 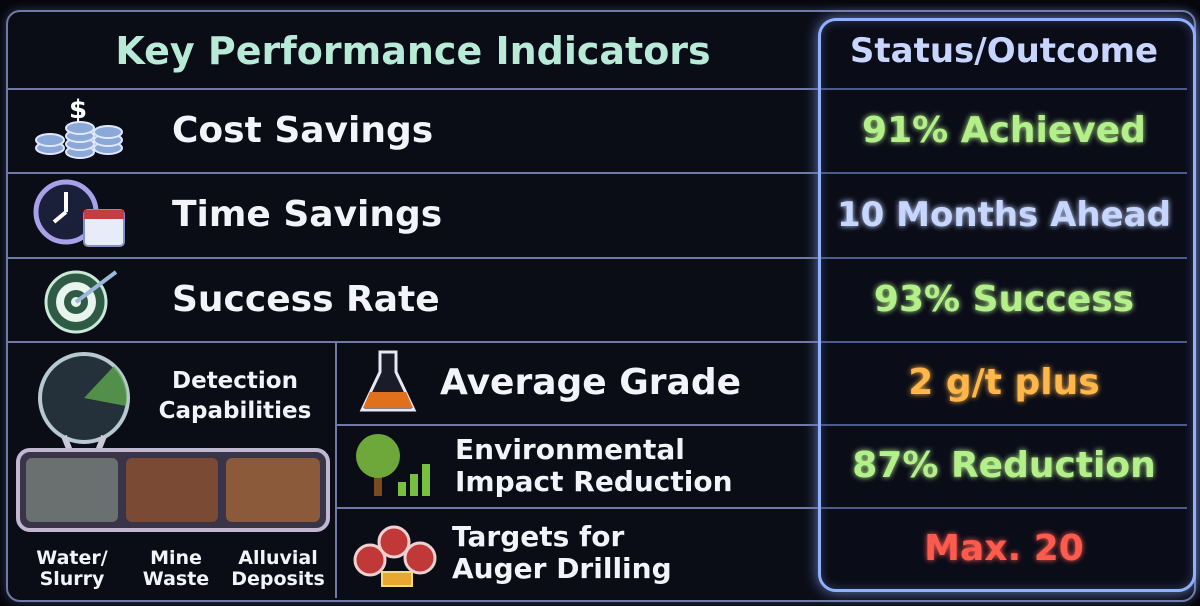 I want to click on flask-icon, so click(x=388, y=381).